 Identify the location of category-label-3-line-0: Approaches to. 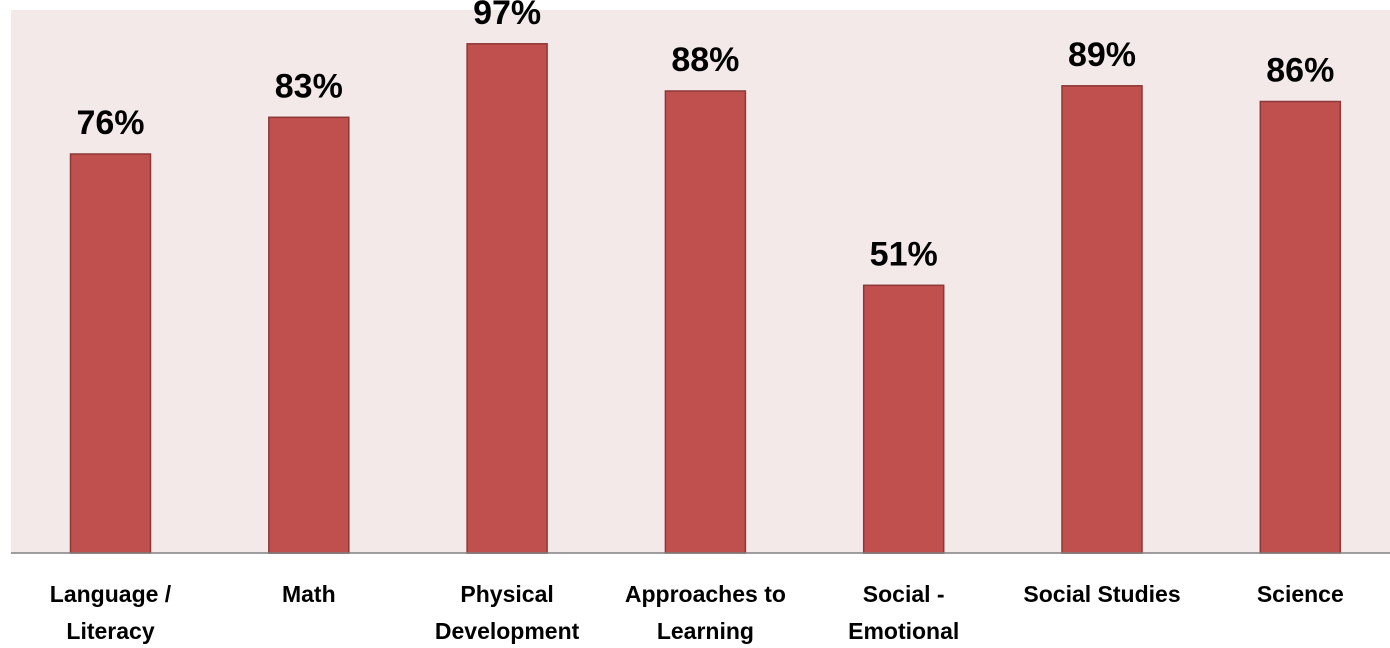
(705, 594).